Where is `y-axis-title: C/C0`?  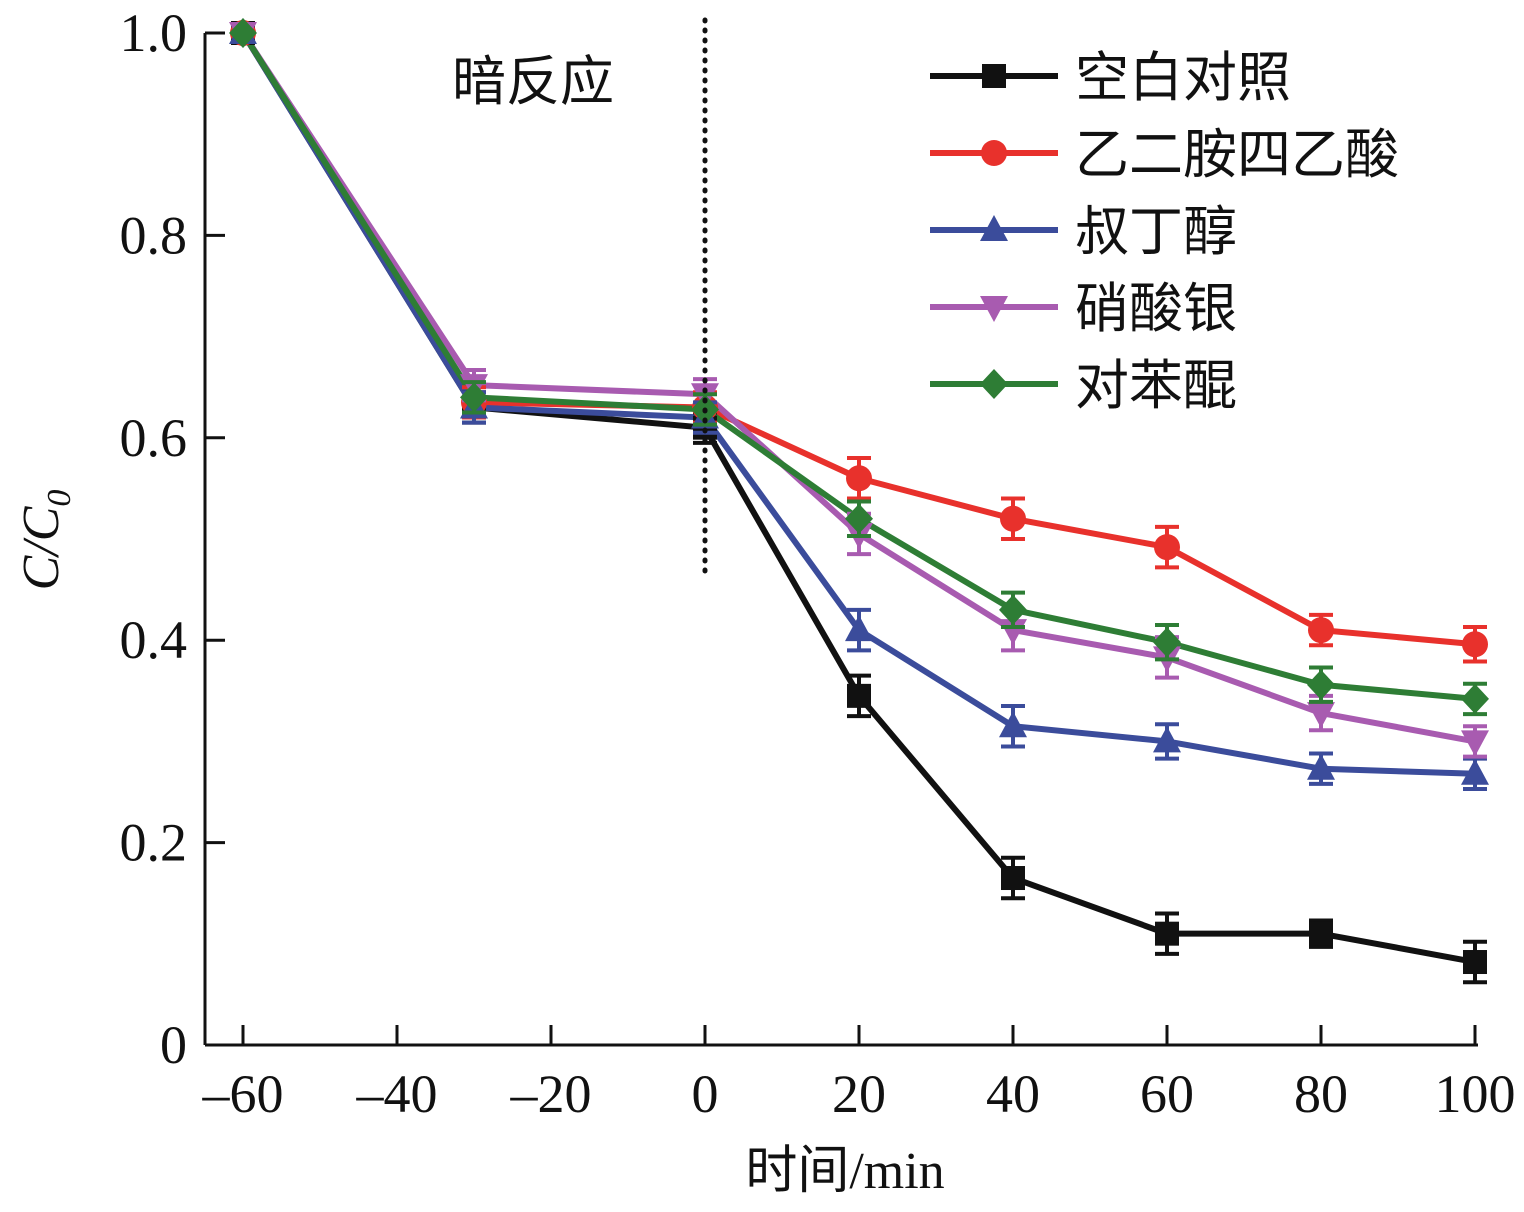
y-axis-title: C/C0 is located at coordinates (45, 540).